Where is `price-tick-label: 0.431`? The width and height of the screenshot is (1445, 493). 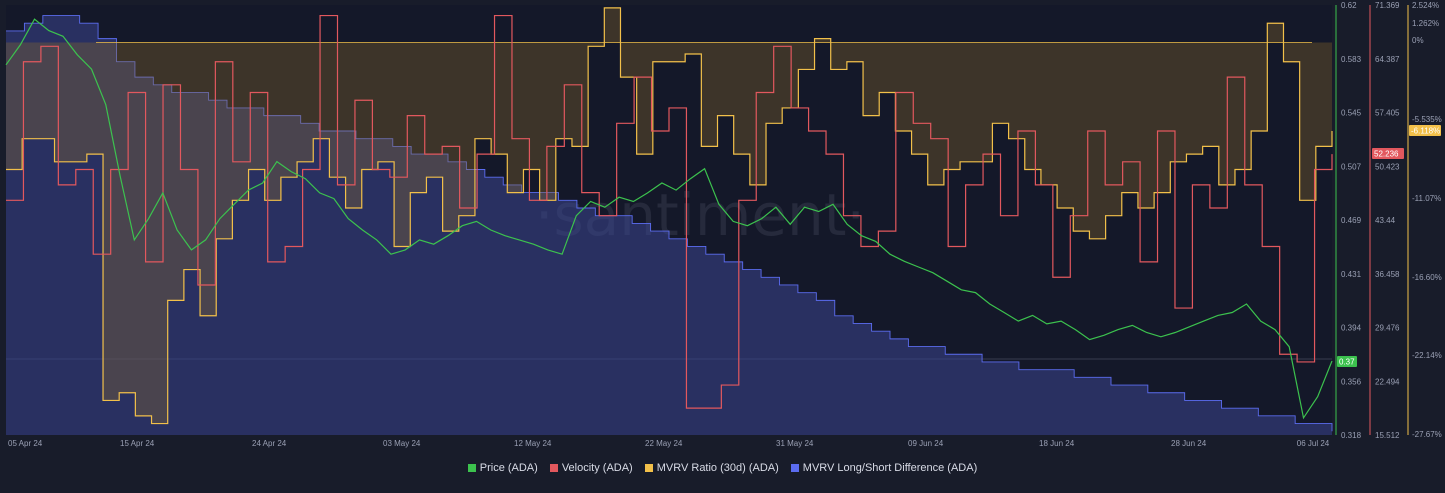 price-tick-label: 0.431 is located at coordinates (1351, 274).